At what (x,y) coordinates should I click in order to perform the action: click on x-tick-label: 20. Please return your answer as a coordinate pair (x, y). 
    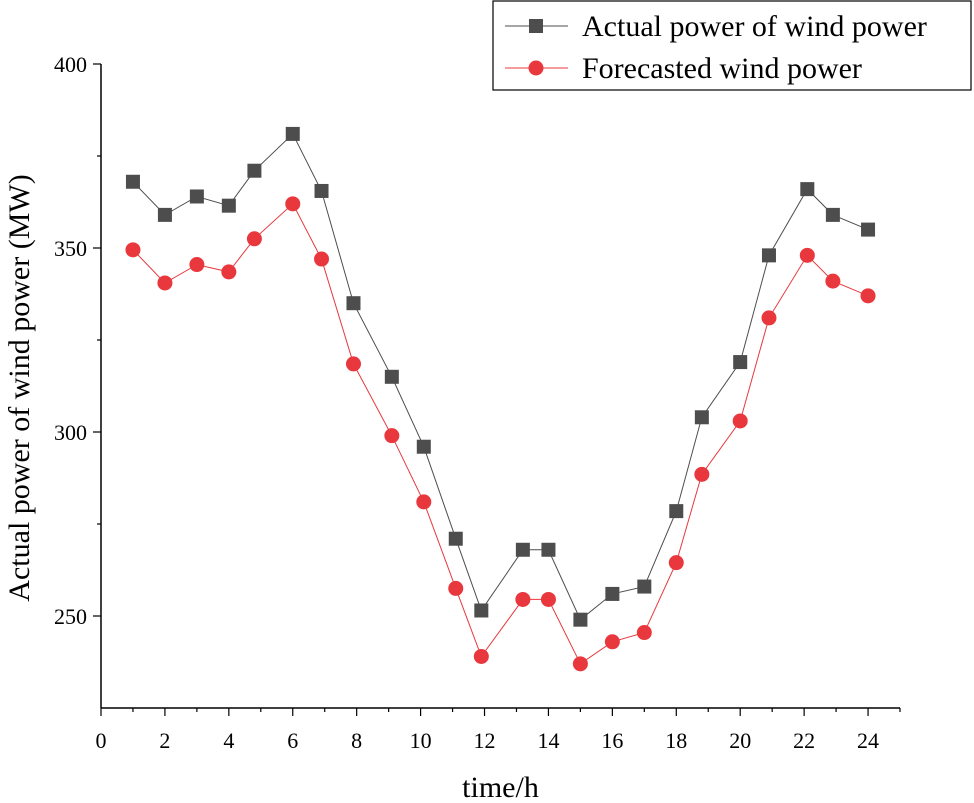
    Looking at the image, I should click on (740, 740).